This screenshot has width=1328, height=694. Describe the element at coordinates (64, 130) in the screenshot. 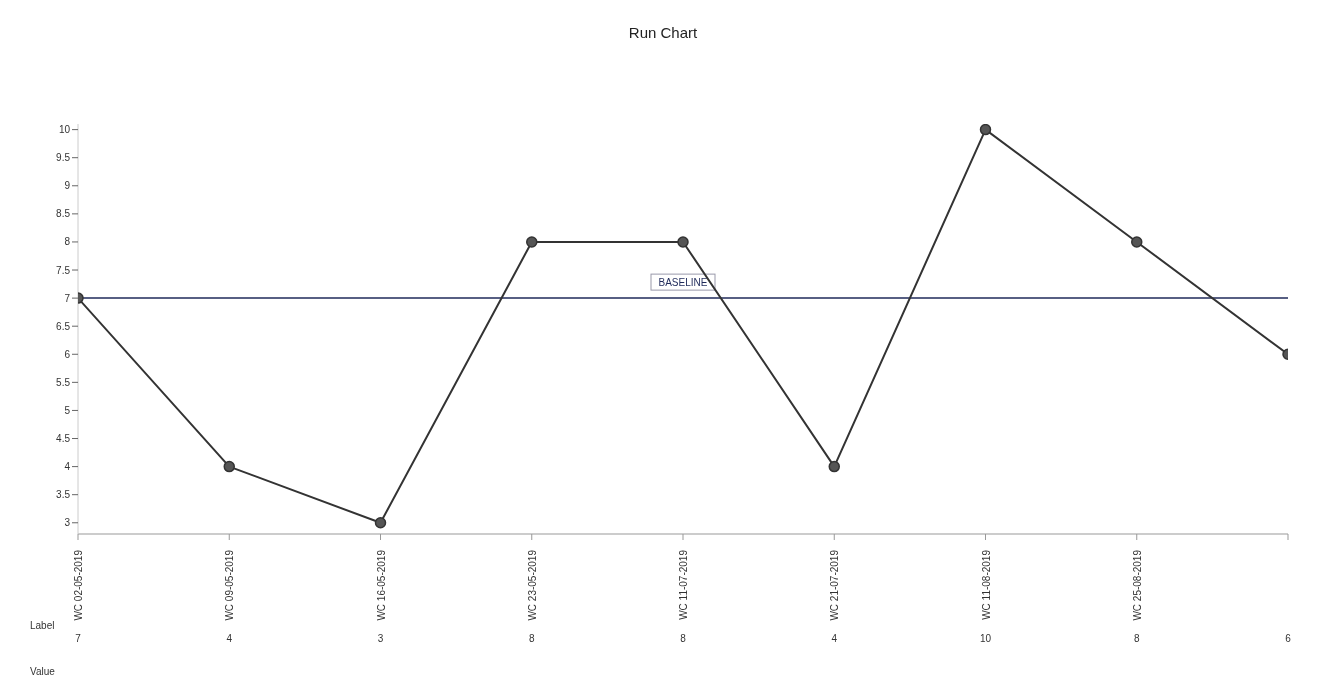

I see `y-tick-label: 10` at that location.